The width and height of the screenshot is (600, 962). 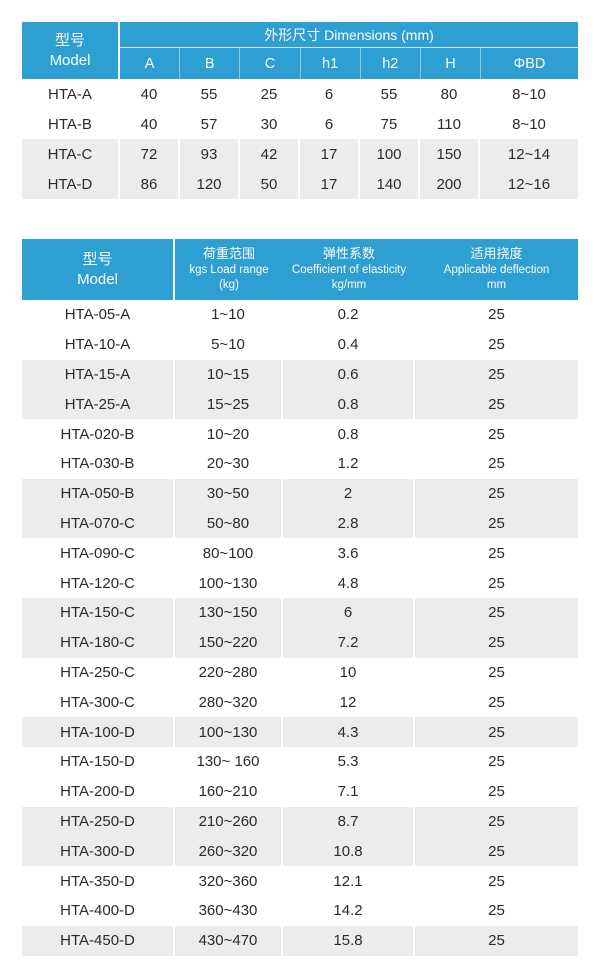 I want to click on dim-column-header: h1, so click(x=329, y=63).